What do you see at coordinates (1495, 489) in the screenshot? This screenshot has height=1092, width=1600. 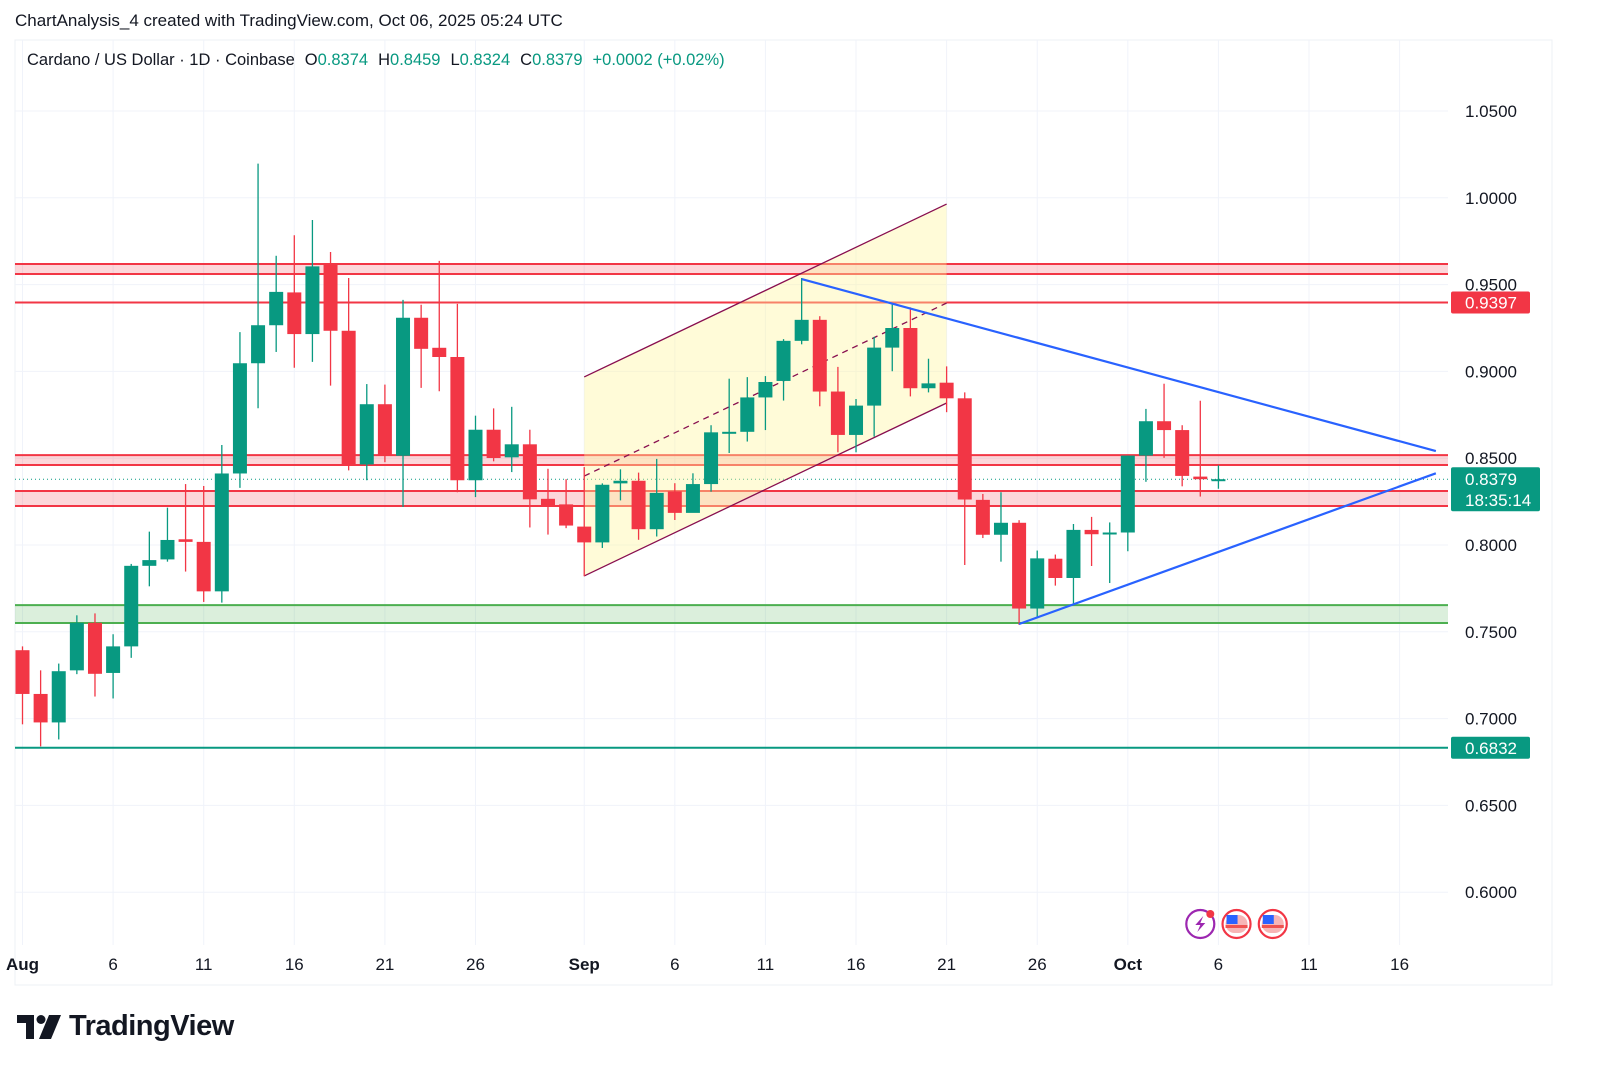 I see `last-price-tag` at bounding box center [1495, 489].